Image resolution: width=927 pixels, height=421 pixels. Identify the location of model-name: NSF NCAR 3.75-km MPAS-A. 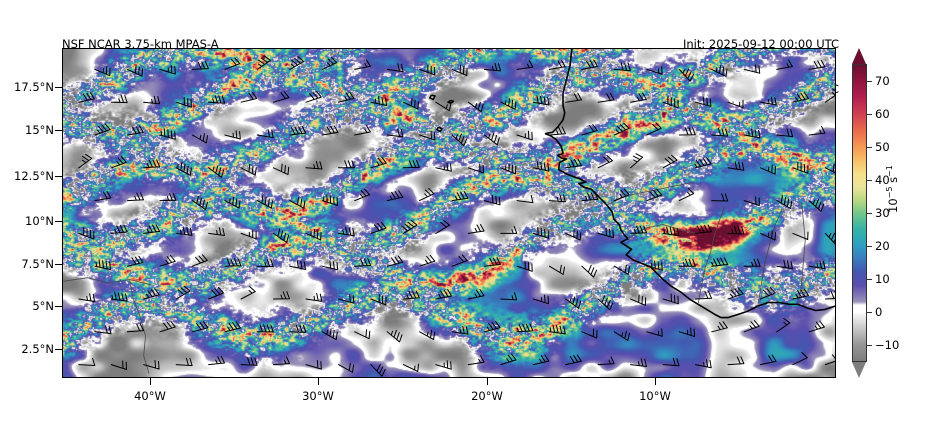
(140, 44).